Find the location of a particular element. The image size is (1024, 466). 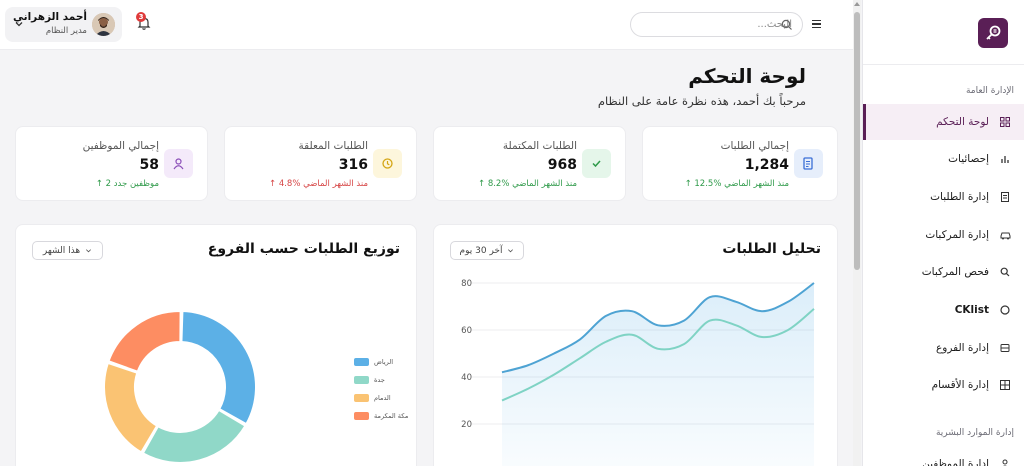

top-bar: أحمد الزهراني مدير النظام 3 is located at coordinates (426, 25).